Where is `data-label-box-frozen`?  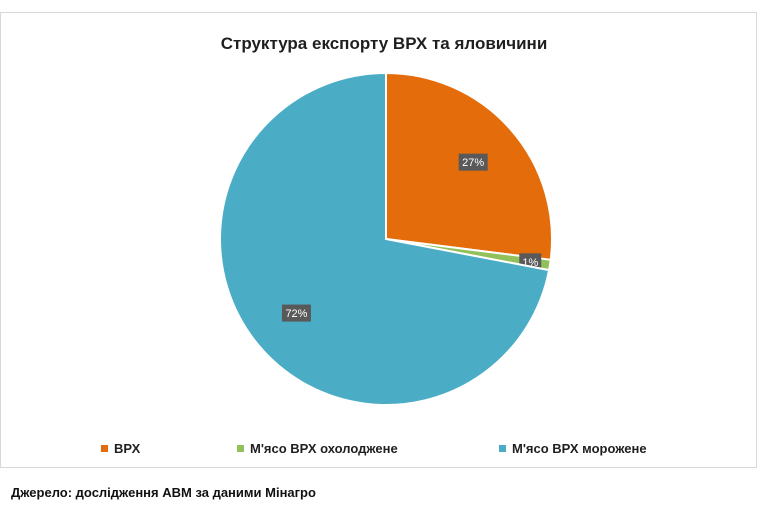 data-label-box-frozen is located at coordinates (296, 313).